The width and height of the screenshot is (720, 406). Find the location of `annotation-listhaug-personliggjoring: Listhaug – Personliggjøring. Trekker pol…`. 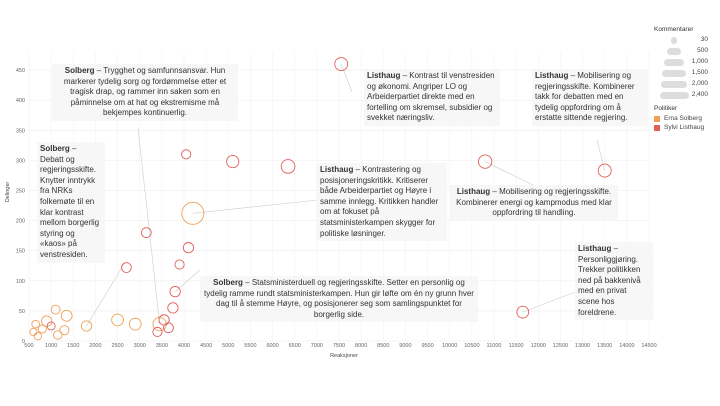

annotation-listhaug-personliggjoring: Listhaug – Personliggjøring. Trekker pol… is located at coordinates (614, 281).